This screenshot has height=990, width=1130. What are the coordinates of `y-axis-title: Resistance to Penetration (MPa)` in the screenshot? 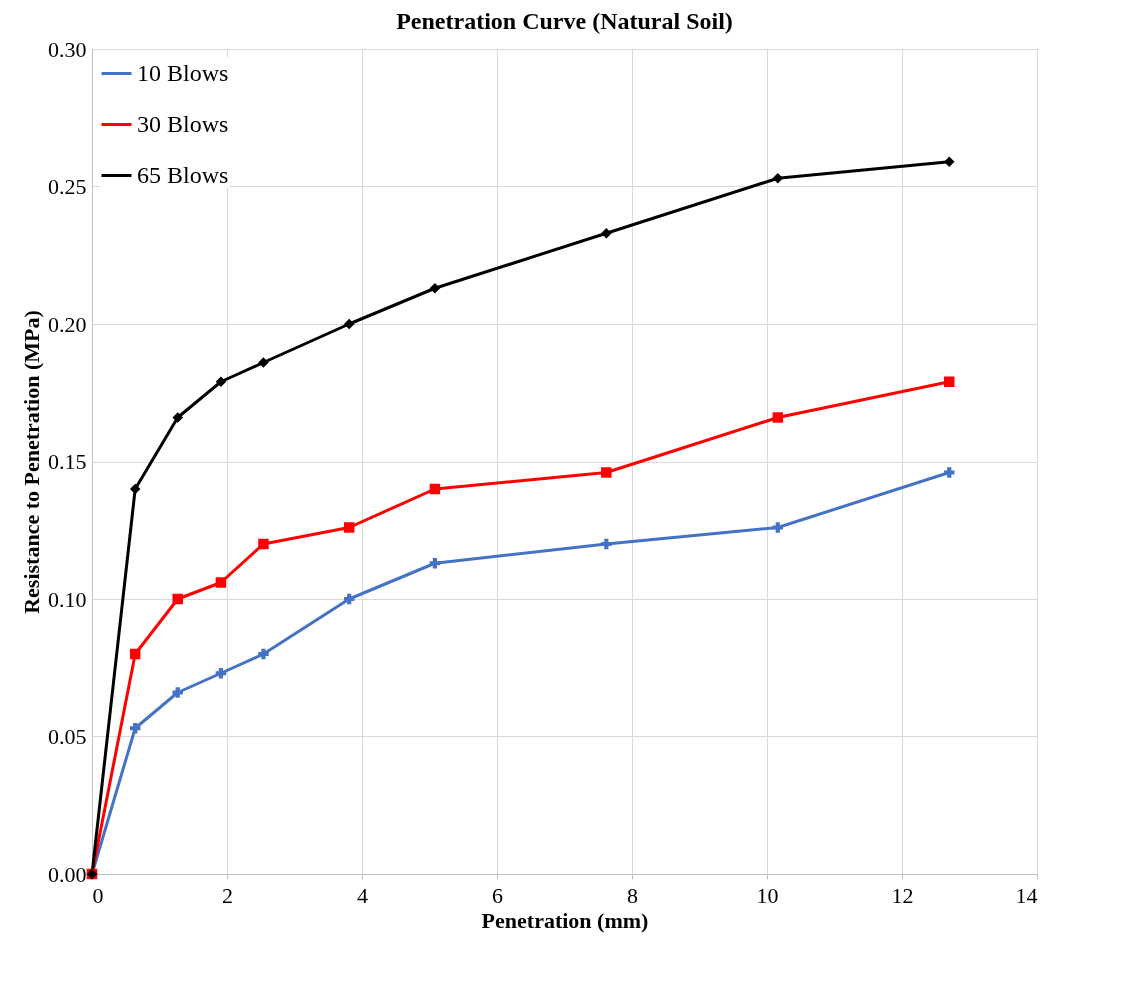 It's located at (31, 462).